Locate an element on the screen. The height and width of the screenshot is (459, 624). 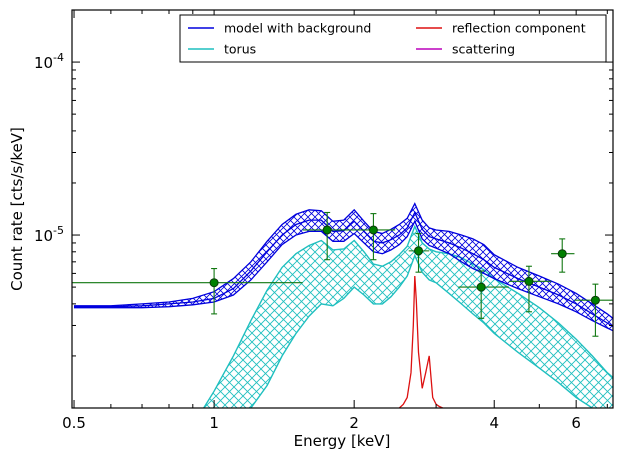
legend-label: model with background is located at coordinates (297, 28).